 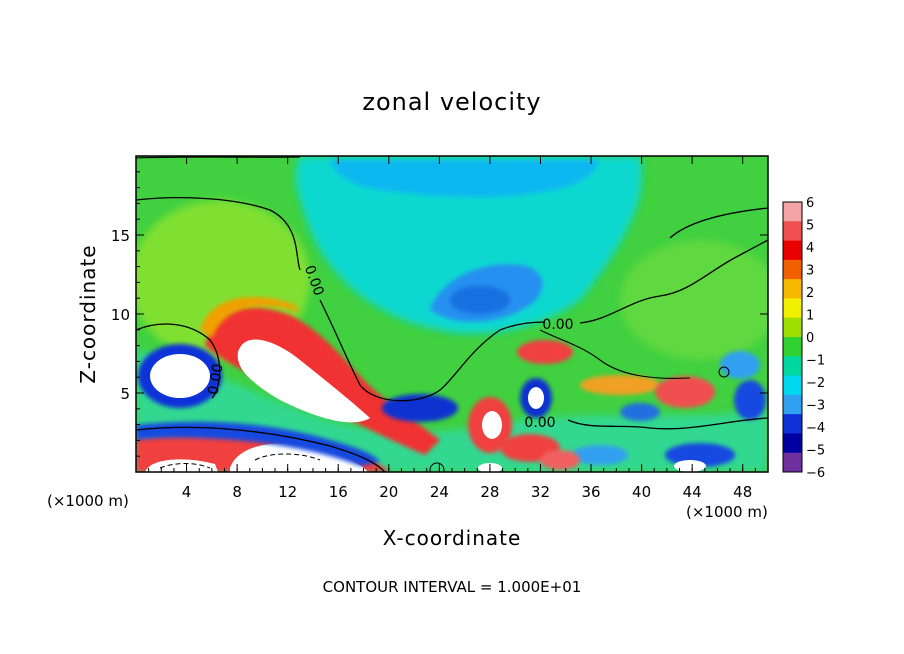 I want to click on colorbar-tick-label: 0, so click(x=810, y=338).